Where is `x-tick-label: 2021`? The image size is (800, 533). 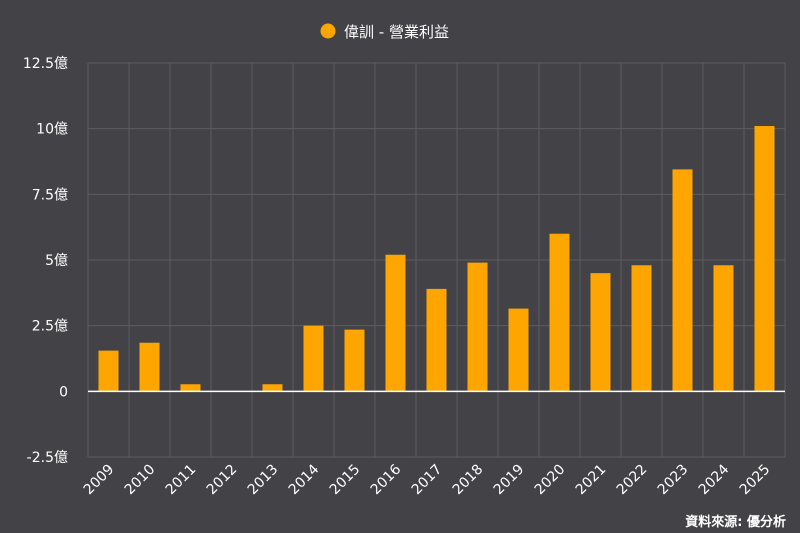
x-tick-label: 2021 is located at coordinates (591, 480).